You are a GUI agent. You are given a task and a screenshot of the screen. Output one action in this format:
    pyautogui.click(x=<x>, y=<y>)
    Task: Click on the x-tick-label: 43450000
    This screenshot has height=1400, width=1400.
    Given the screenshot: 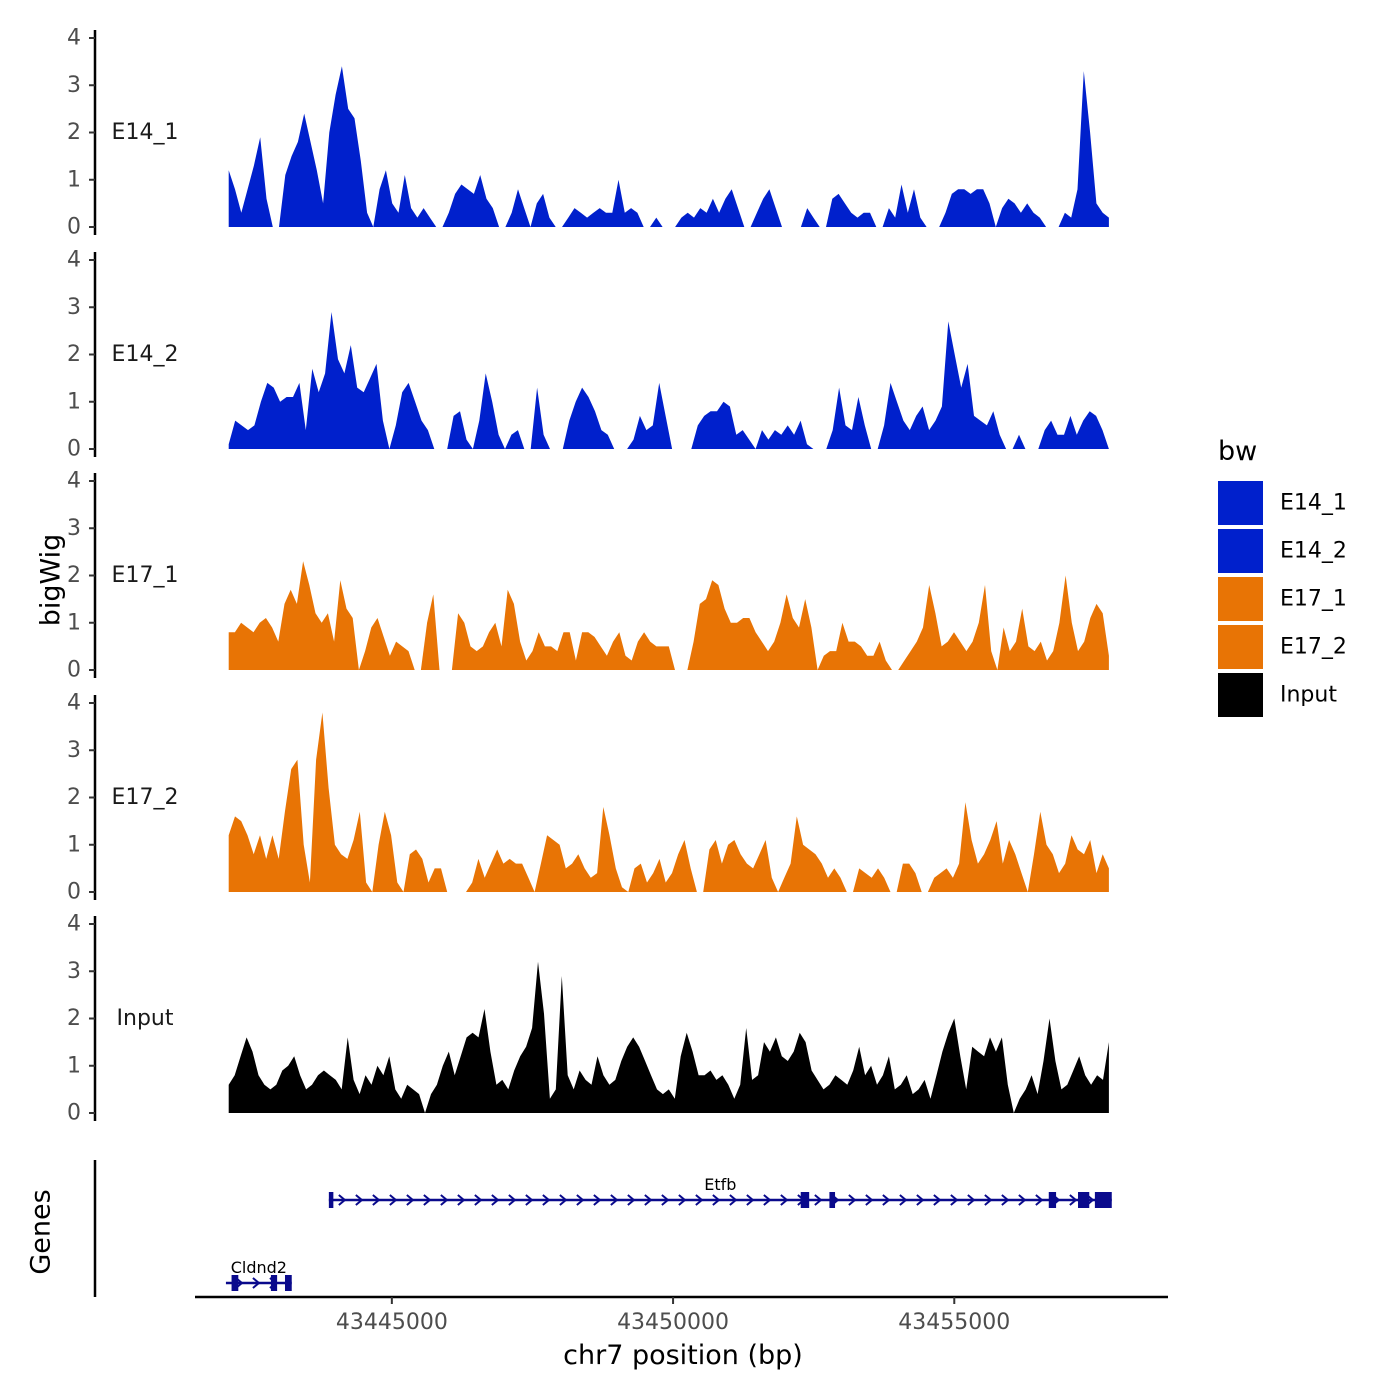 What is the action you would take?
    pyautogui.click(x=673, y=1322)
    